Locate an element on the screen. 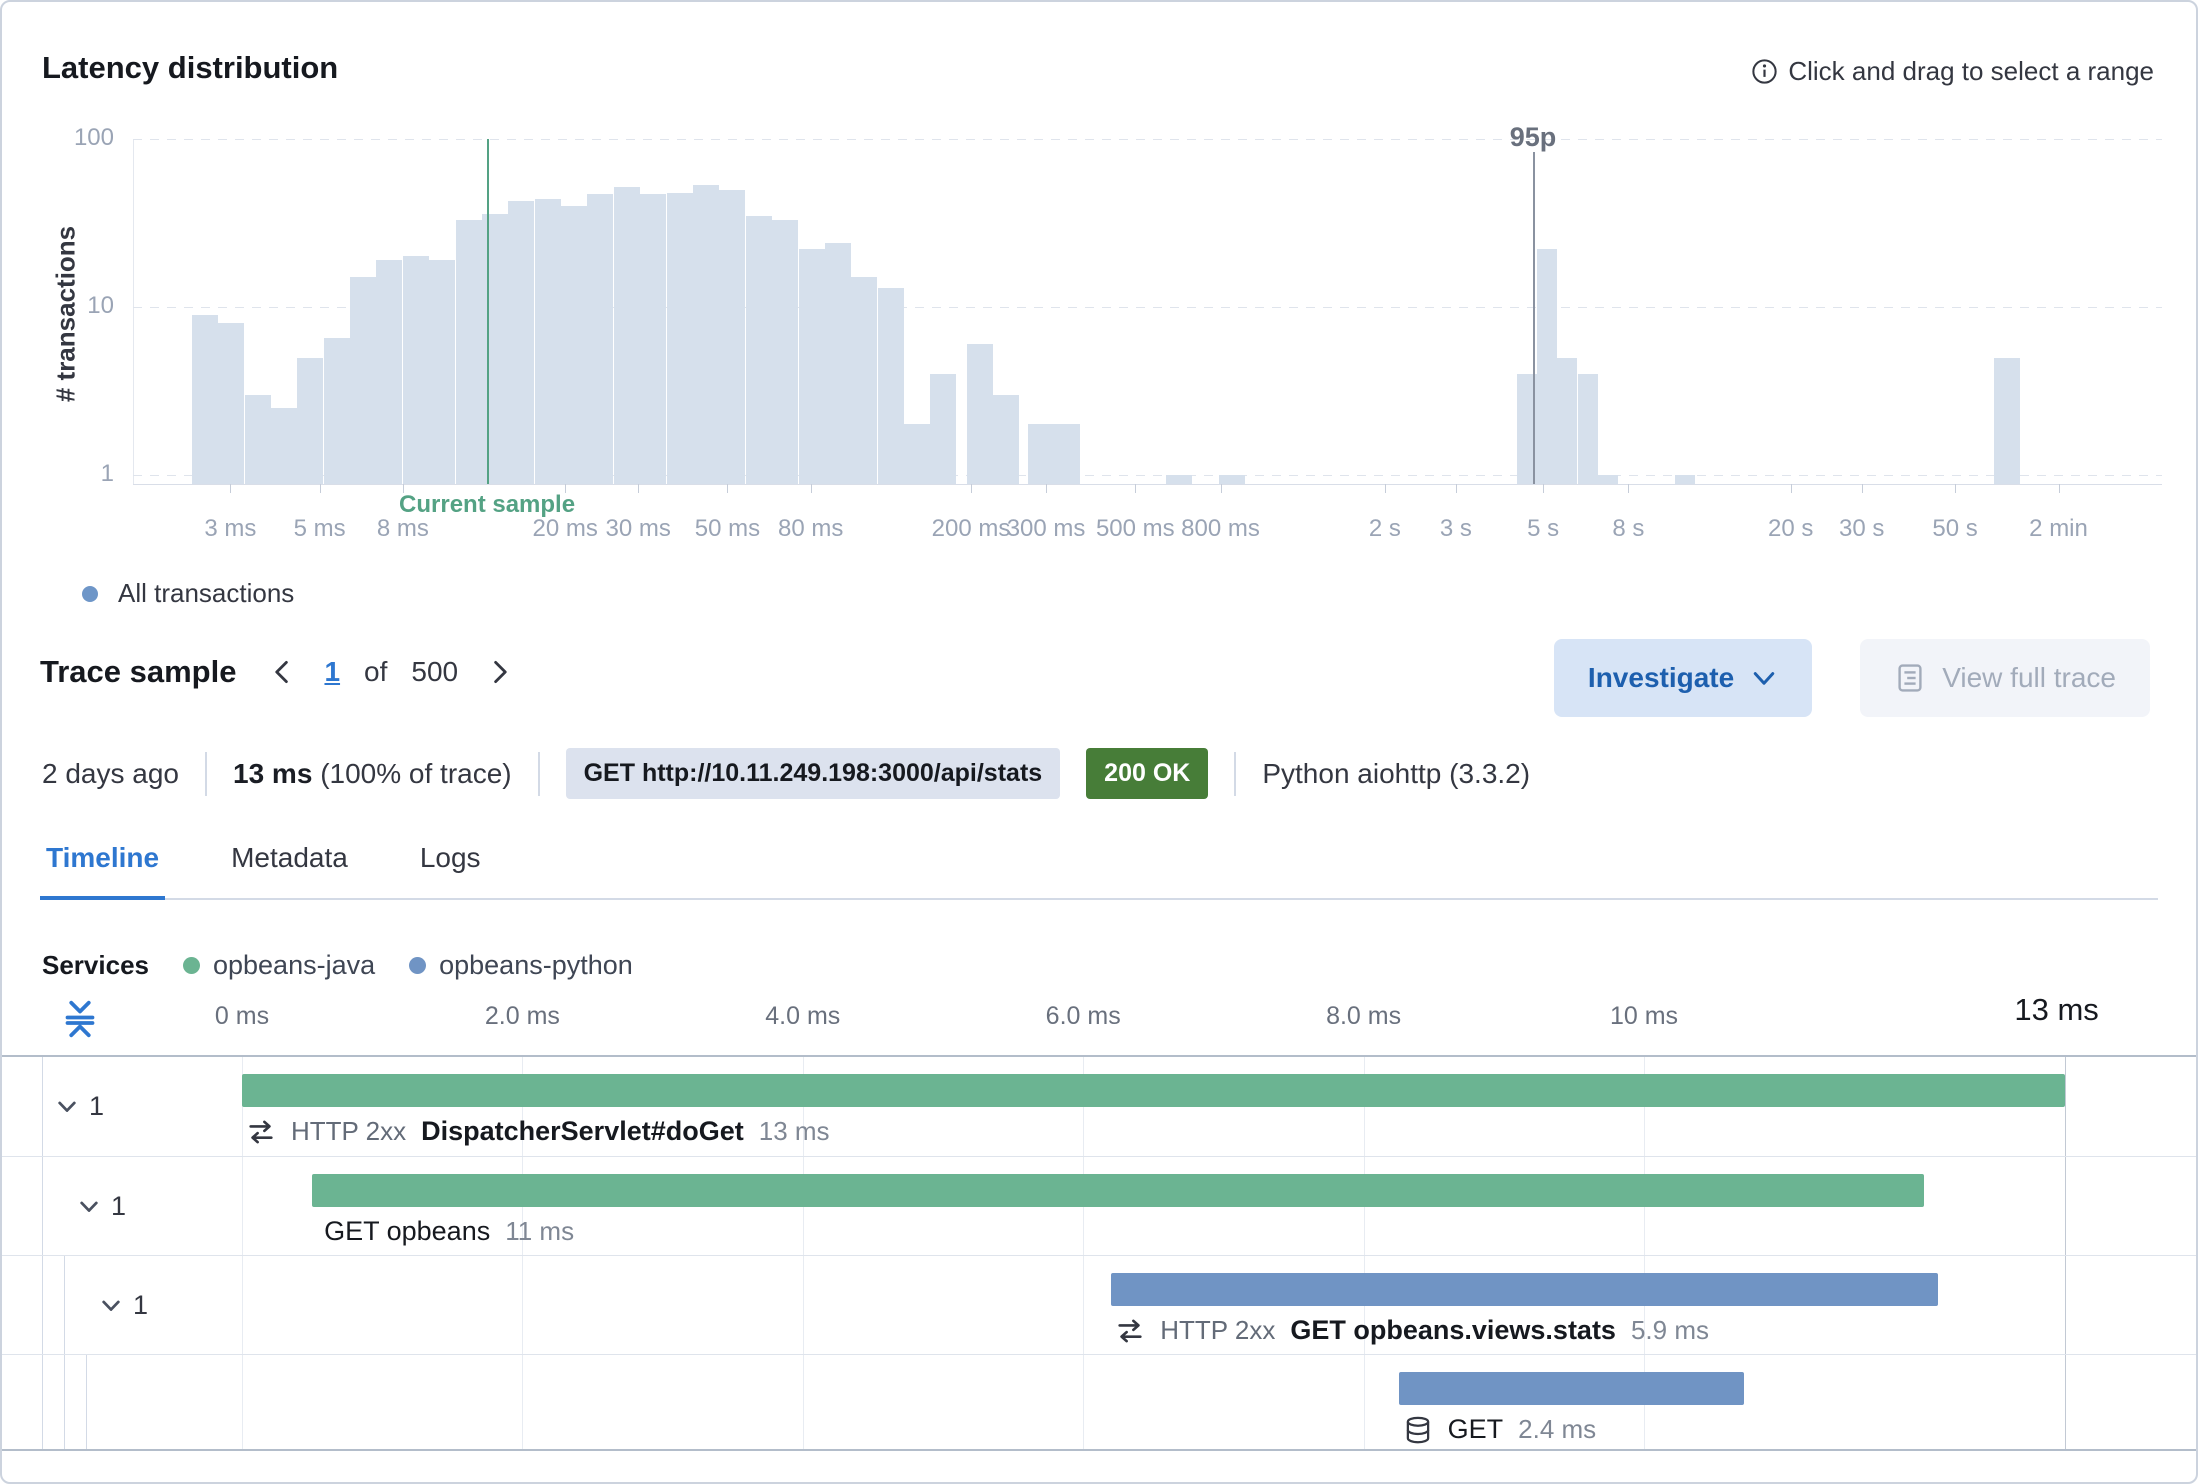 Image resolution: width=2198 pixels, height=1484 pixels. span-label: HTTP 2xx GET opbeans.views.stats 5.9 ms is located at coordinates (1412, 1330).